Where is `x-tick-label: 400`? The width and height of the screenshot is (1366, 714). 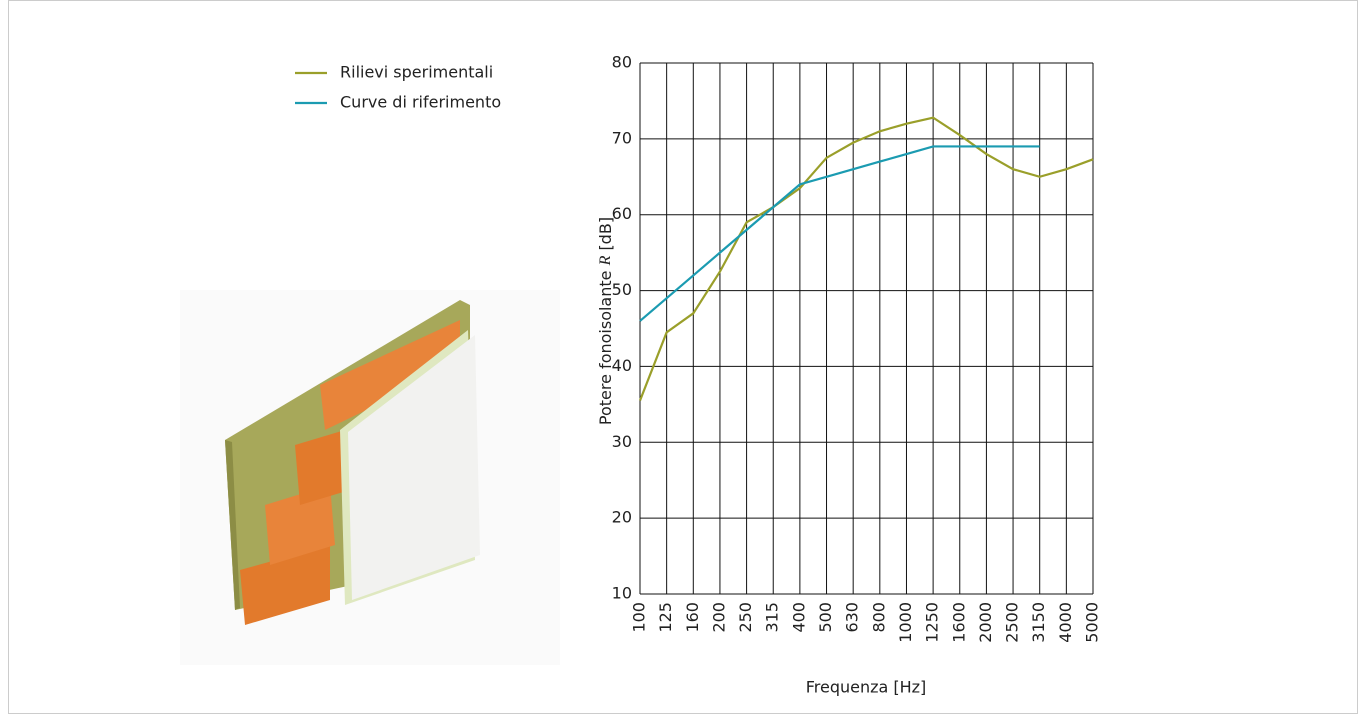
x-tick-label: 400 is located at coordinates (798, 617).